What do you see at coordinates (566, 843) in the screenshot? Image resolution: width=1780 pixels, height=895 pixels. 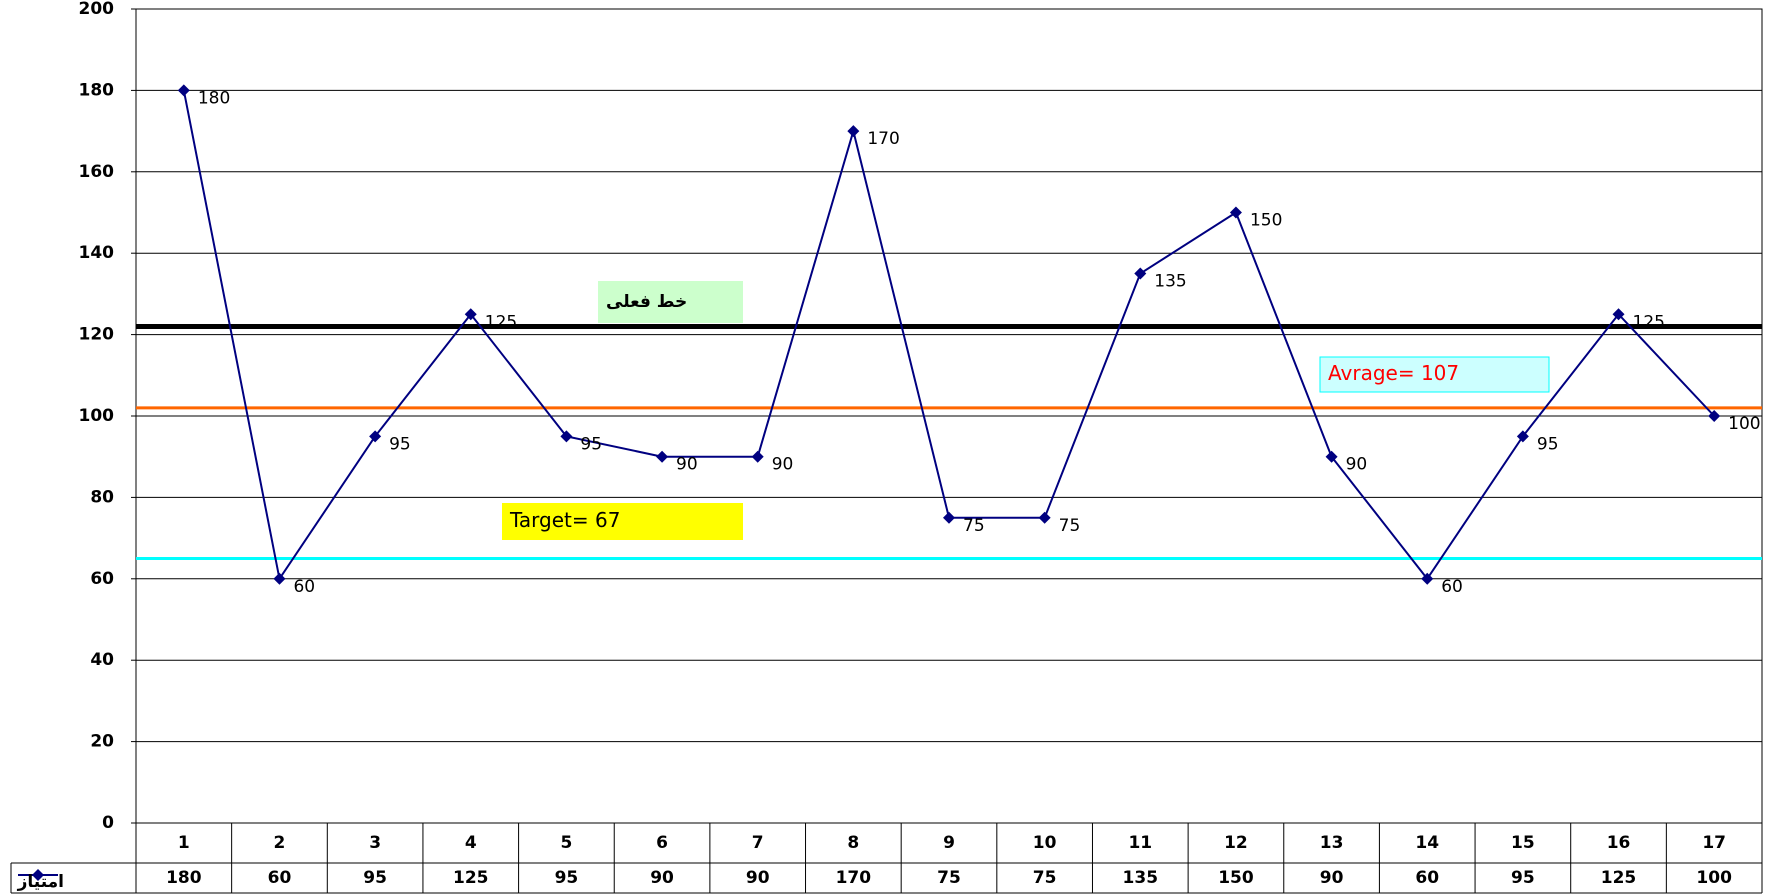 I see `x-tick-label: 5` at bounding box center [566, 843].